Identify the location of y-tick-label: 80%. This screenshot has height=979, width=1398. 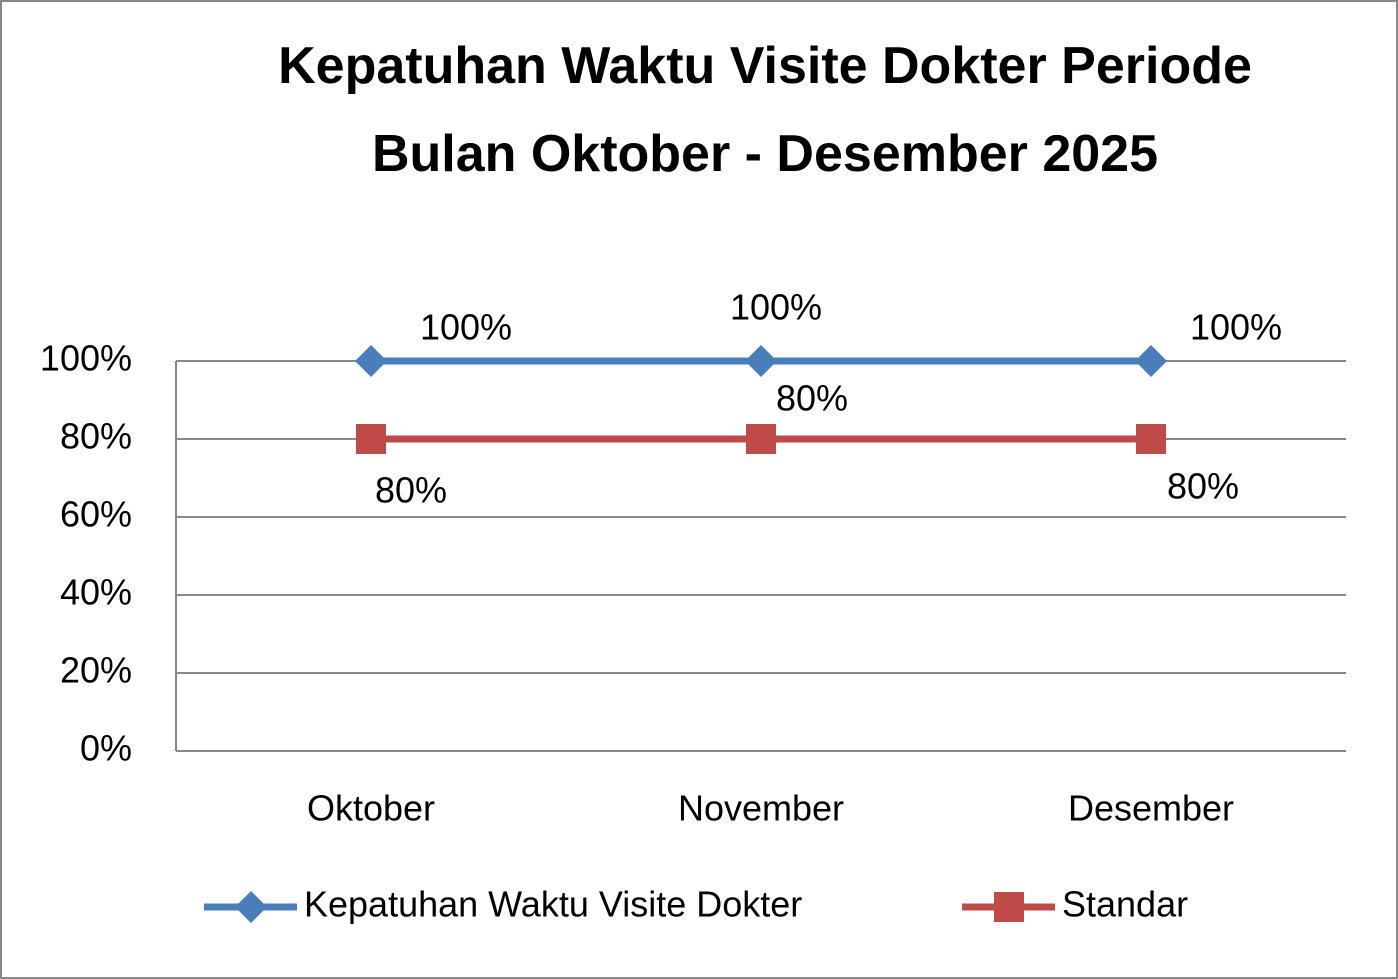
(96, 436).